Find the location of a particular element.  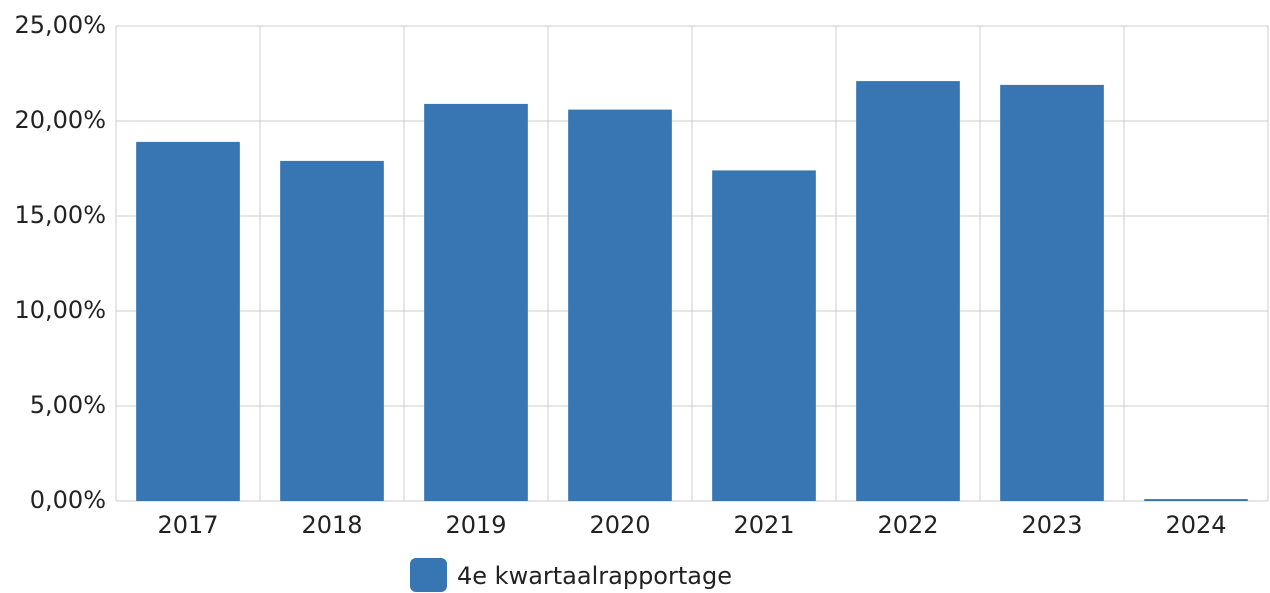

y-tick-label: 25,00% is located at coordinates (60, 25).